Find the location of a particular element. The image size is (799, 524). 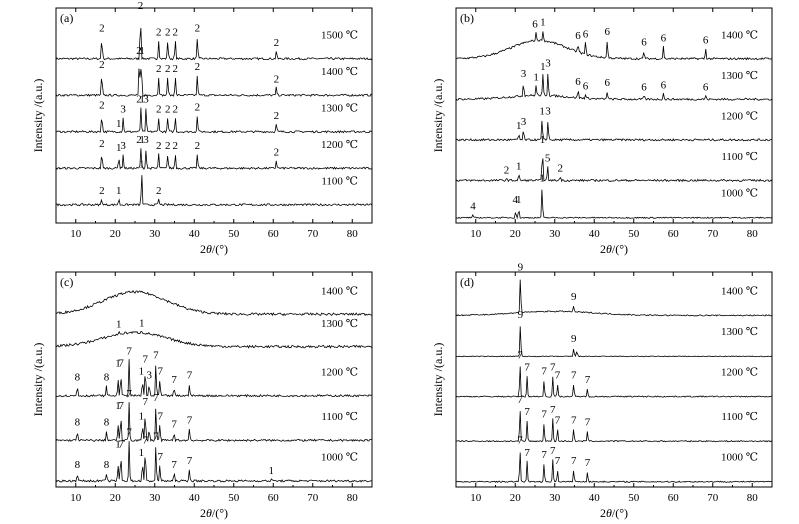

x-tick-label: 70 is located at coordinates (713, 498).